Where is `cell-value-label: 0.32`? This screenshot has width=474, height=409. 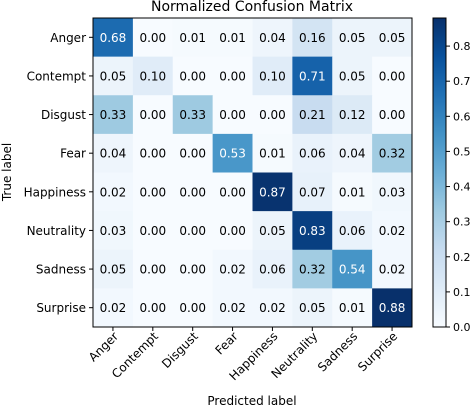
cell-value-label: 0.32 is located at coordinates (392, 154).